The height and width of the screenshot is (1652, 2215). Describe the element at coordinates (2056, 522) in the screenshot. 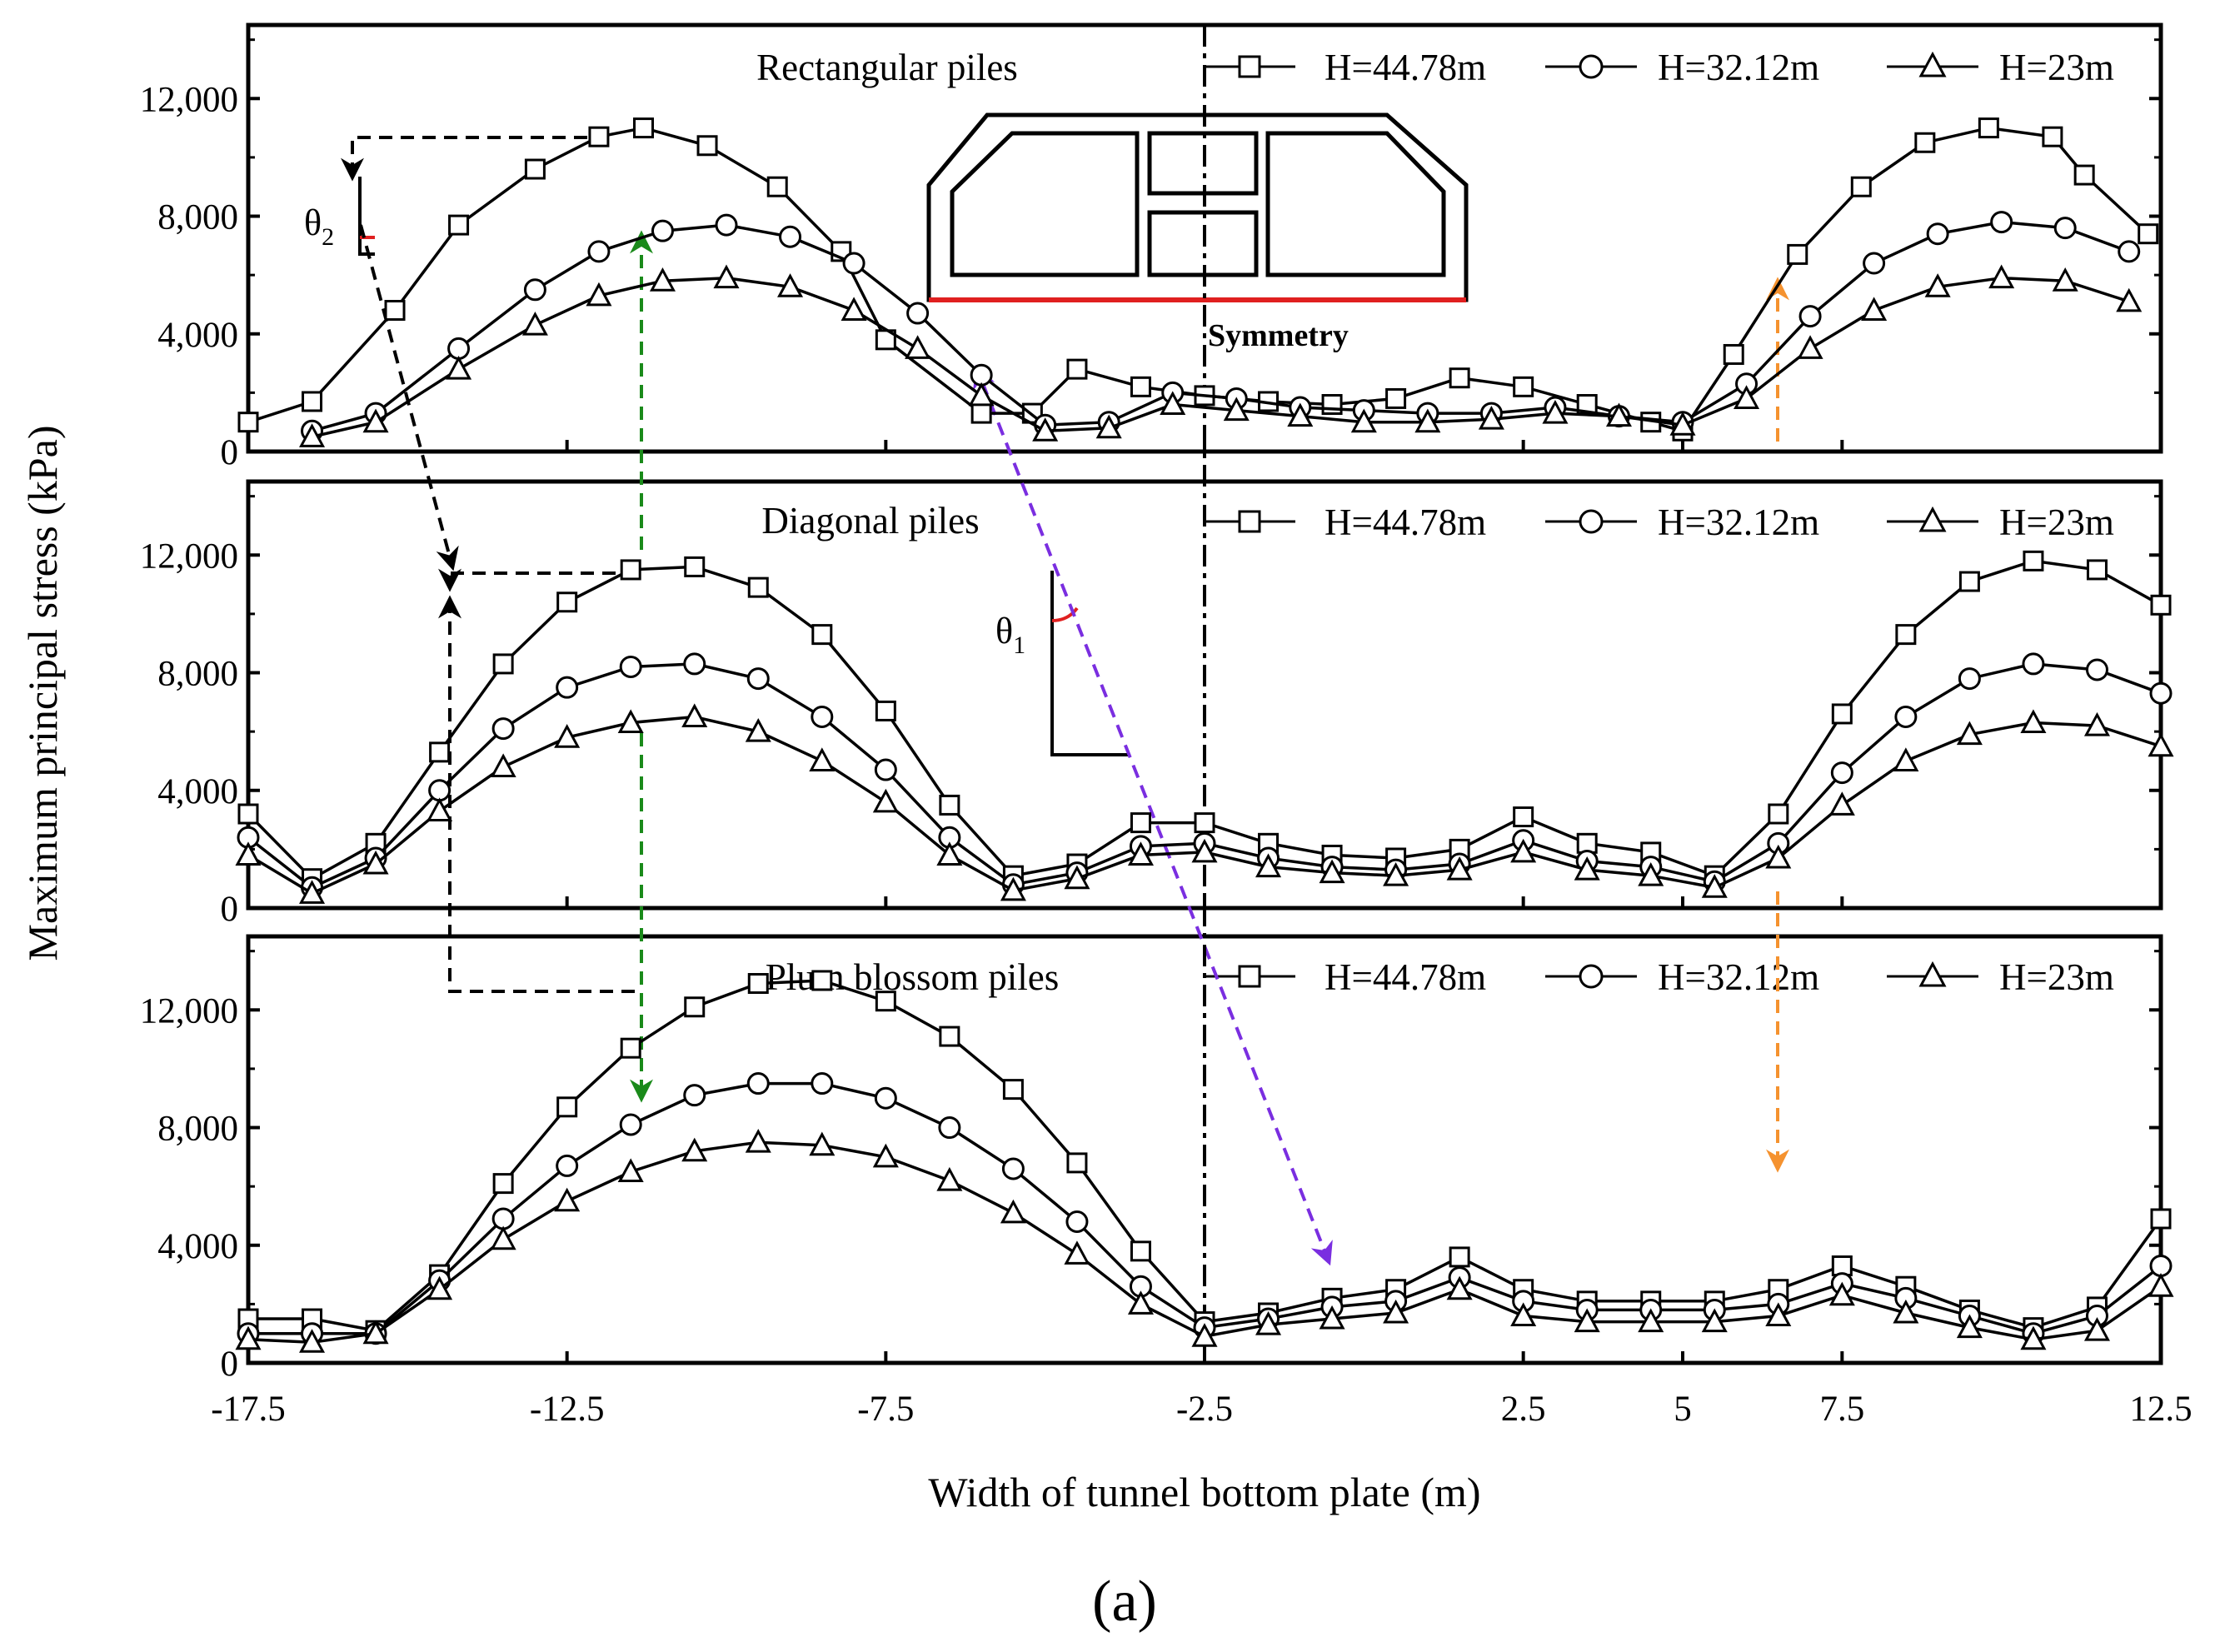

I see `legend-label: H=23m` at that location.